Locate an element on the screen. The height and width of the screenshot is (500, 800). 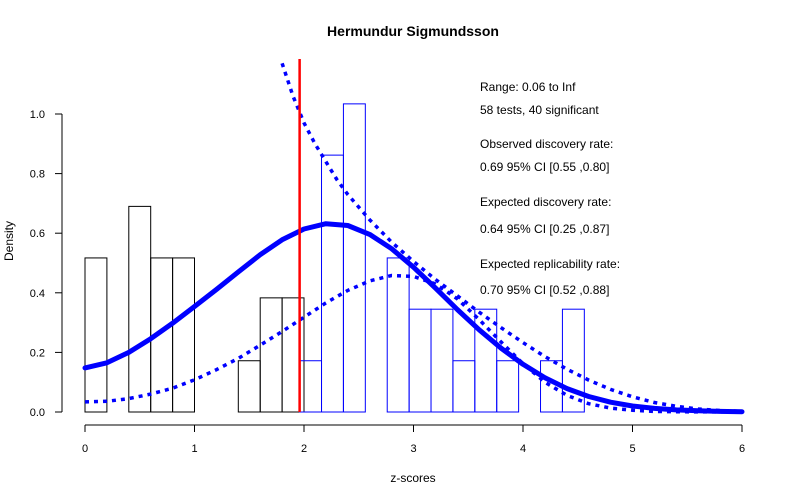
annotation-text: 58 tests, 40 significant is located at coordinates (539, 110).